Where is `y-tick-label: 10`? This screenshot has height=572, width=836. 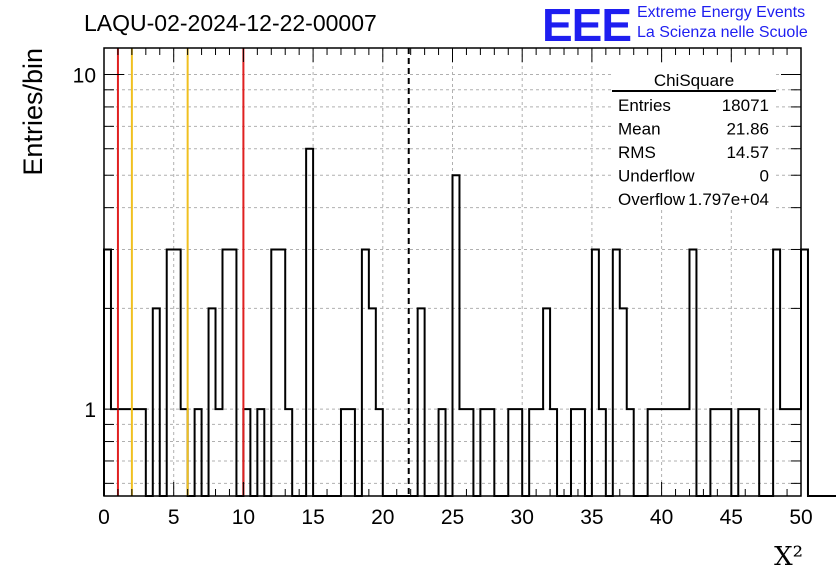
y-tick-label: 10 is located at coordinates (84, 75).